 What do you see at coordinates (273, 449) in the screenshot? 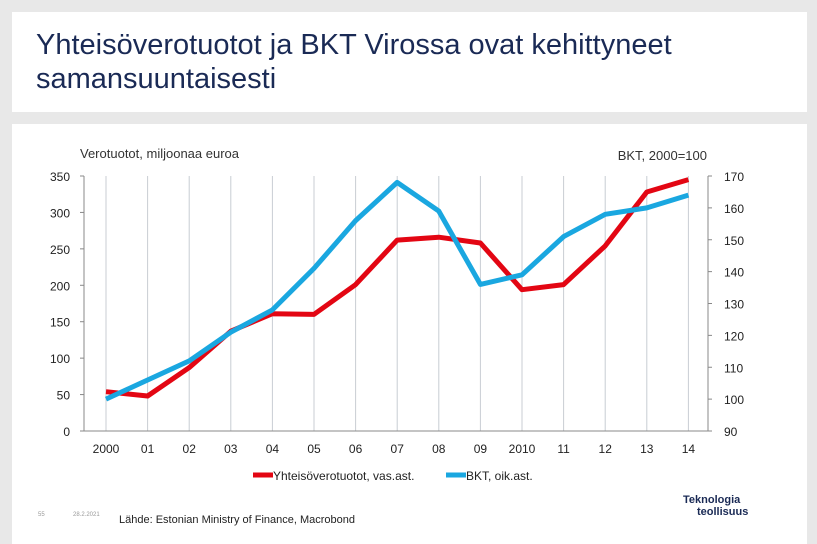
I see `x-tick-label: 04` at bounding box center [273, 449].